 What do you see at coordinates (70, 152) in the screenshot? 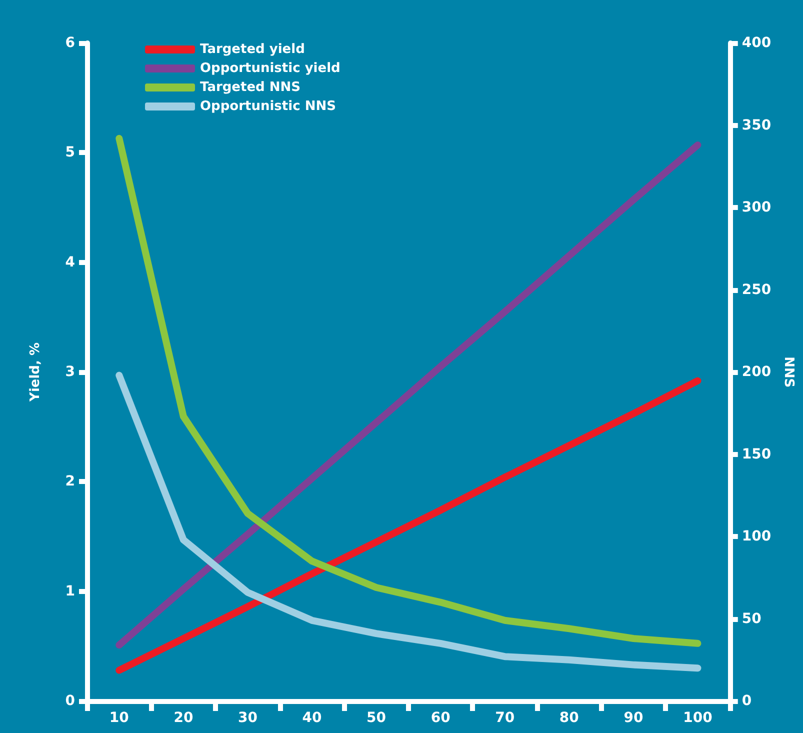
I see `y-tick-label: 5` at bounding box center [70, 152].